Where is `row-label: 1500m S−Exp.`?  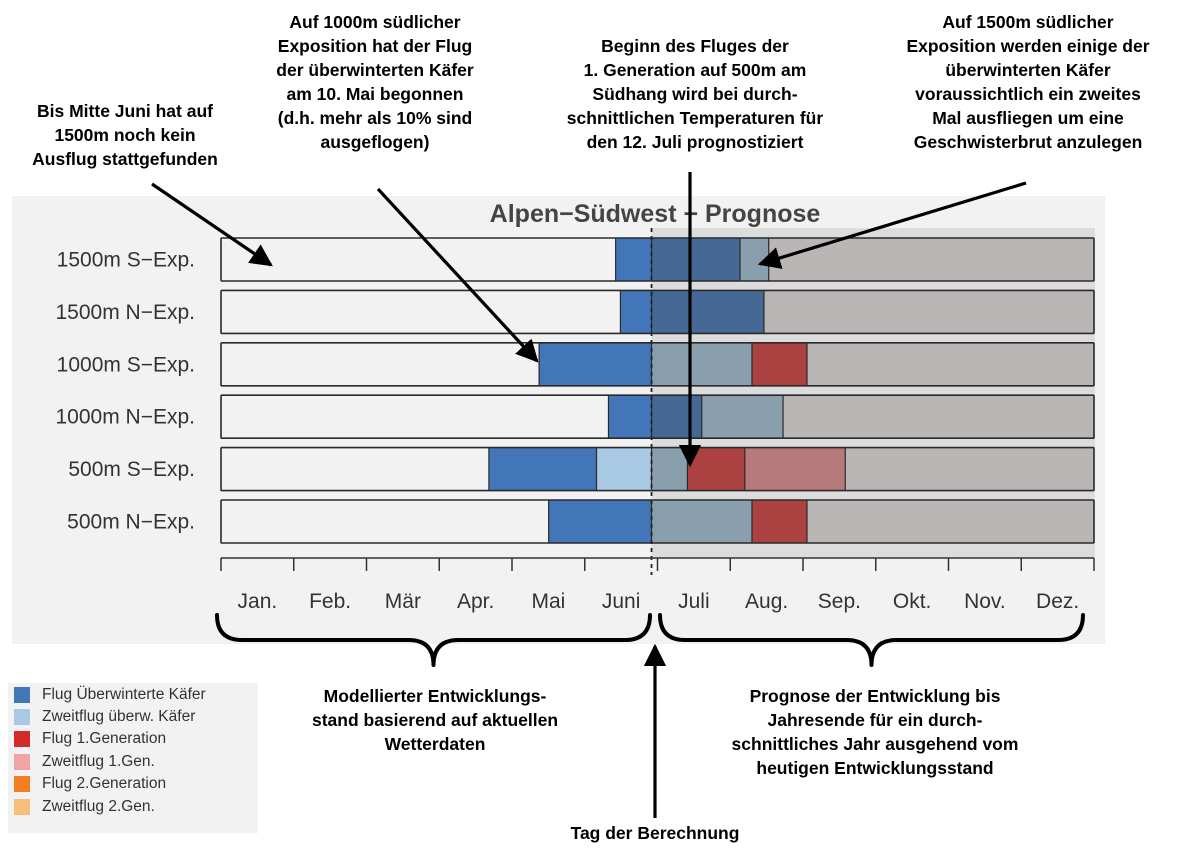 row-label: 1500m S−Exp. is located at coordinates (126, 260).